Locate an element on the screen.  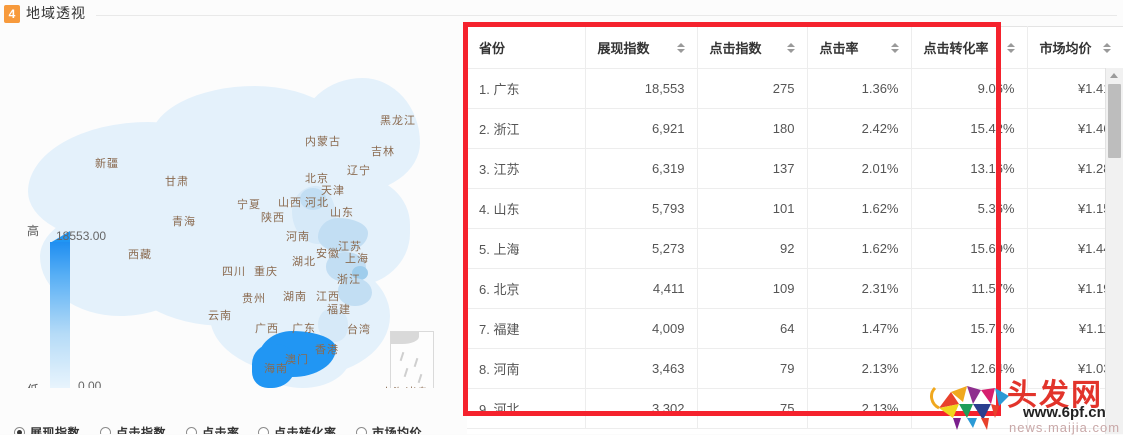
row-province-cell: 7. 福建 is located at coordinates (526, 328).